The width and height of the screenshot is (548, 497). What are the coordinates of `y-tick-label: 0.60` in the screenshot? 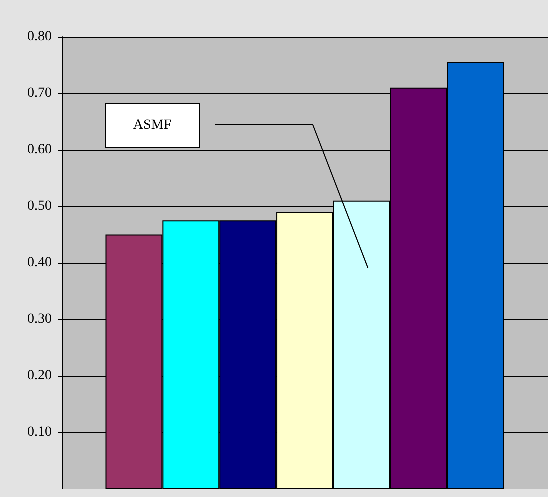 It's located at (40, 150).